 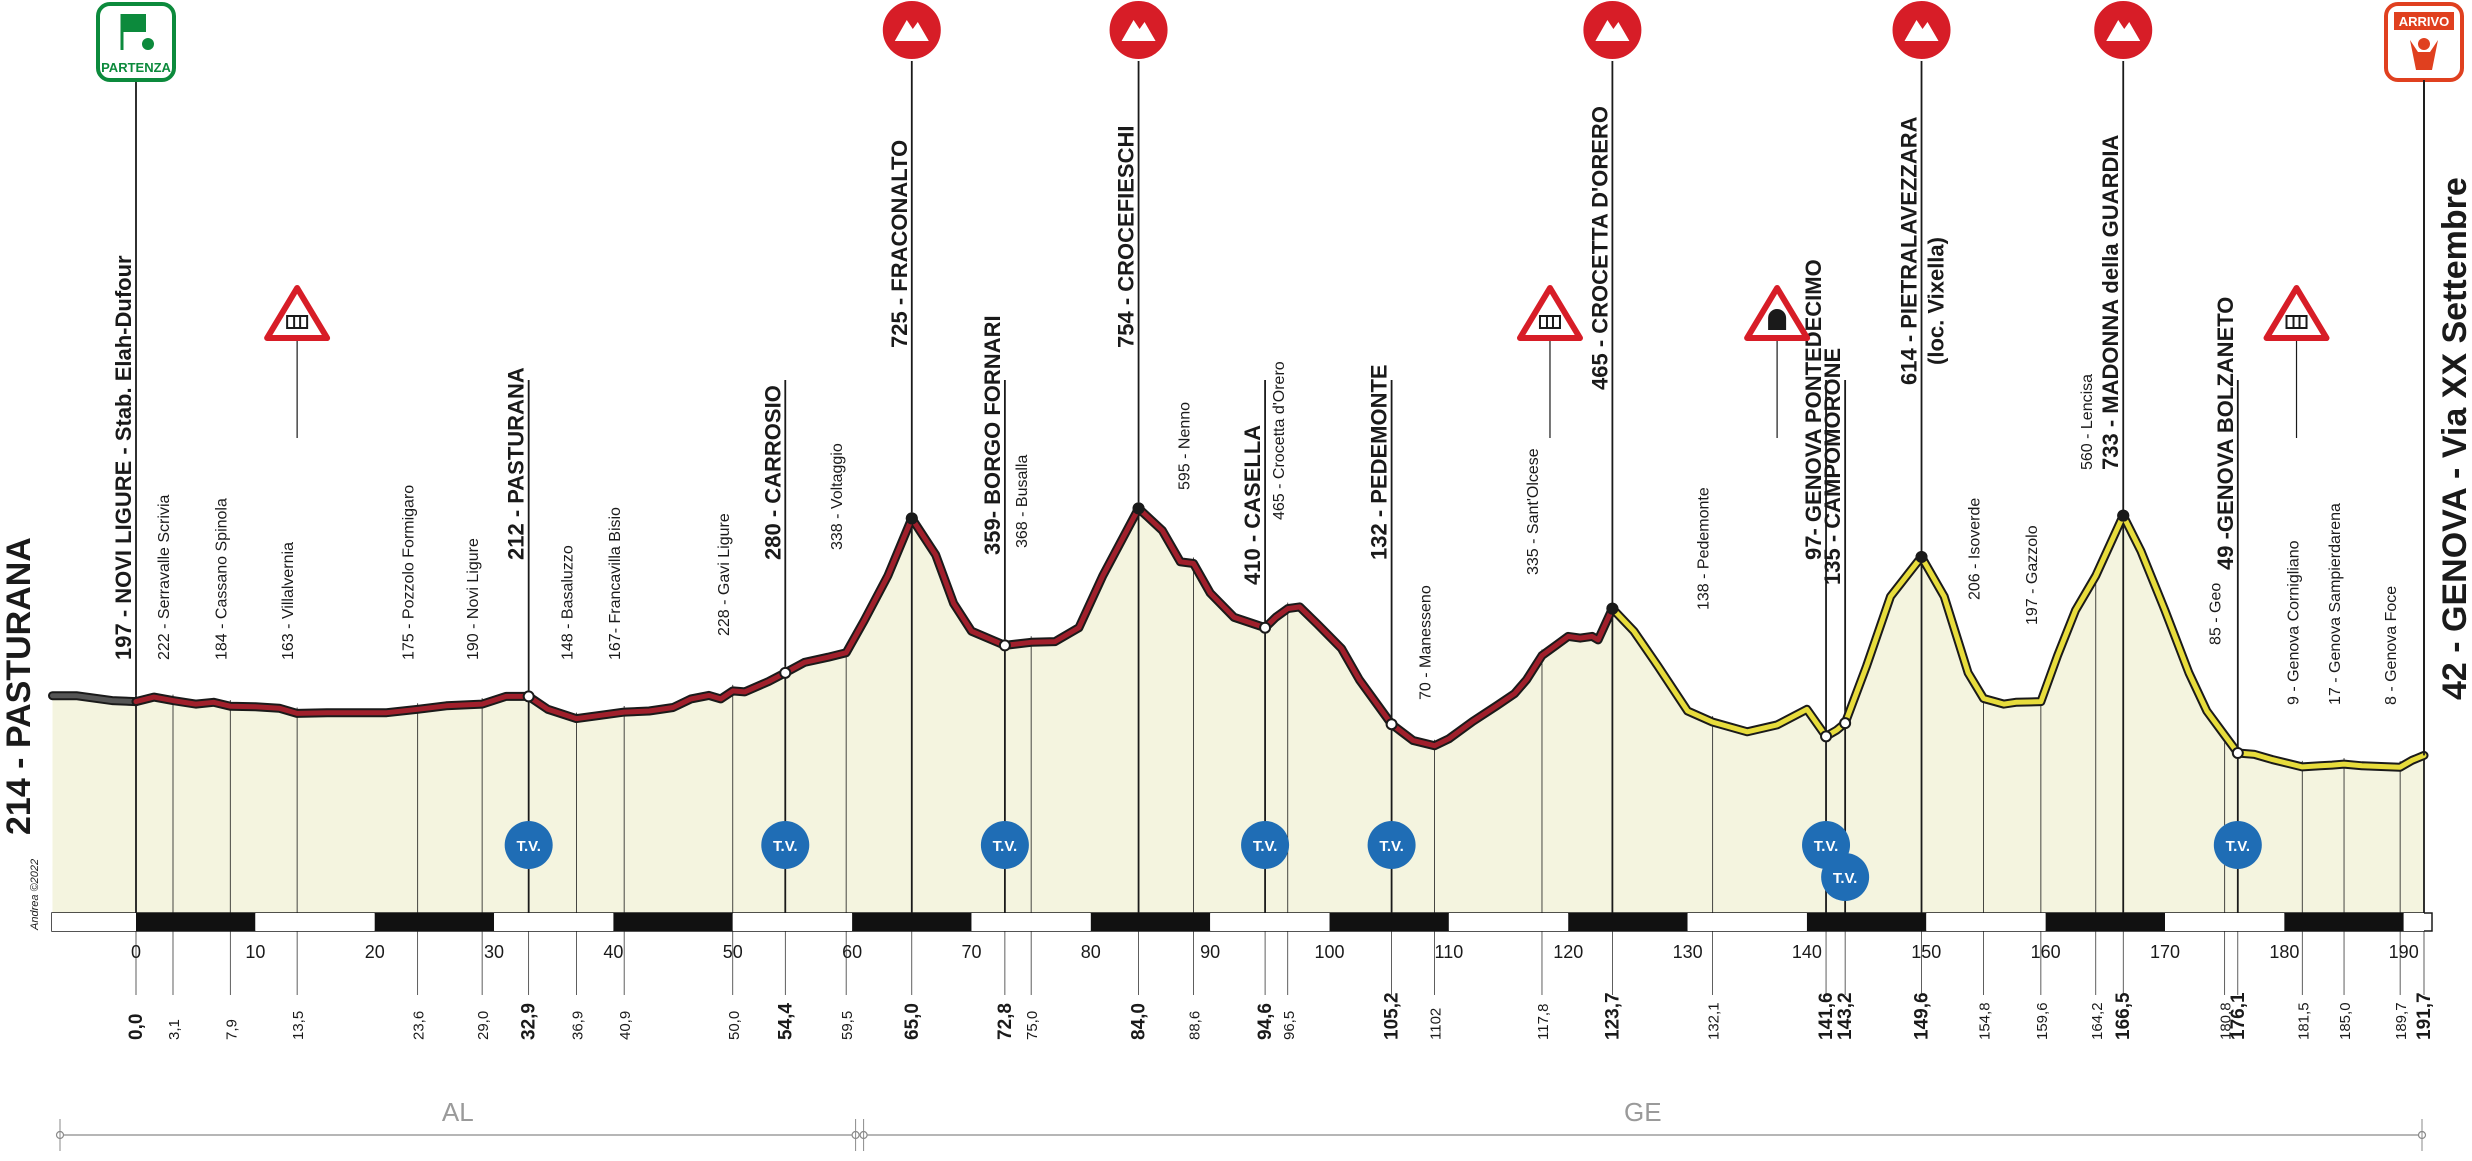 What do you see at coordinates (971, 952) in the screenshot?
I see `km-tick-label: 70` at bounding box center [971, 952].